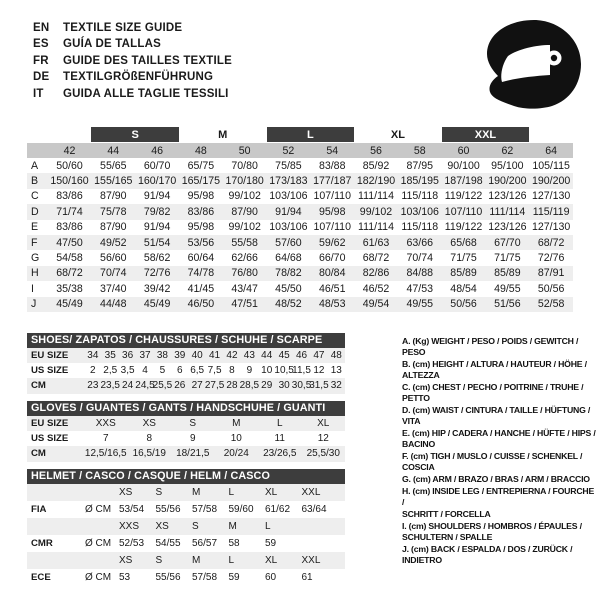 This screenshot has height=600, width=600. I want to click on size-band-row: S M L XL XXL, so click(300, 134).